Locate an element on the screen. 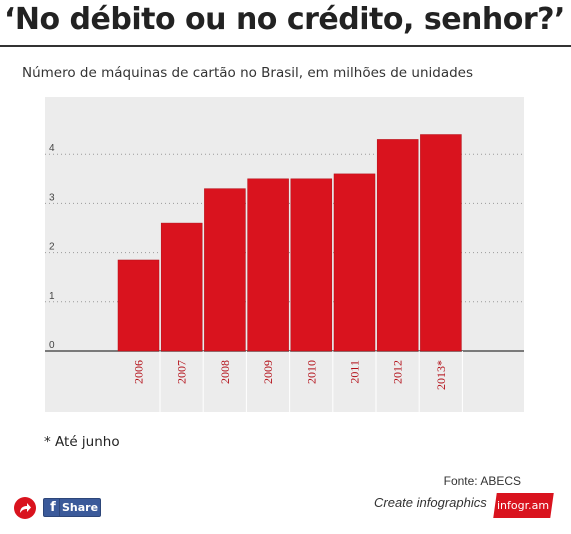  x-tick-label: 2011 is located at coordinates (355, 372).